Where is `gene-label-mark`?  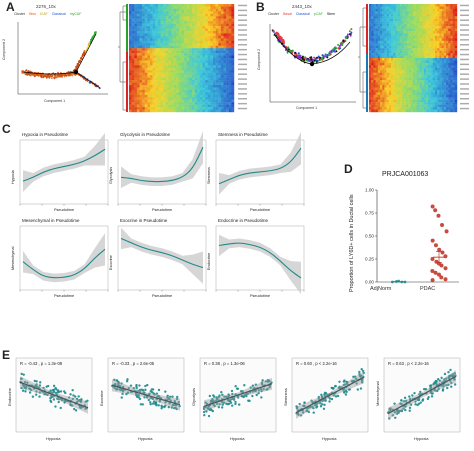 gene-label-mark is located at coordinates (242, 35).